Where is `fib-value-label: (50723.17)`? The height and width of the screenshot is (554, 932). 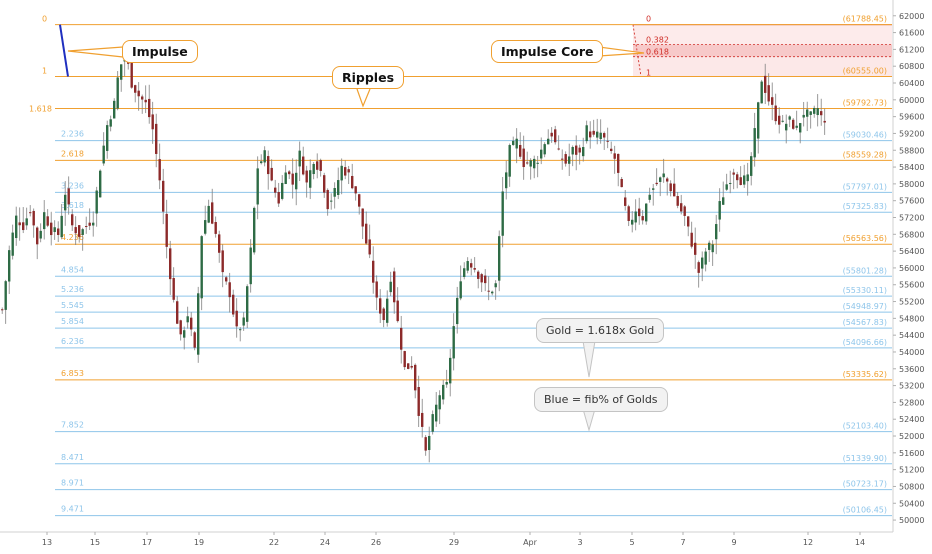 fib-value-label: (50723.17) is located at coordinates (865, 484).